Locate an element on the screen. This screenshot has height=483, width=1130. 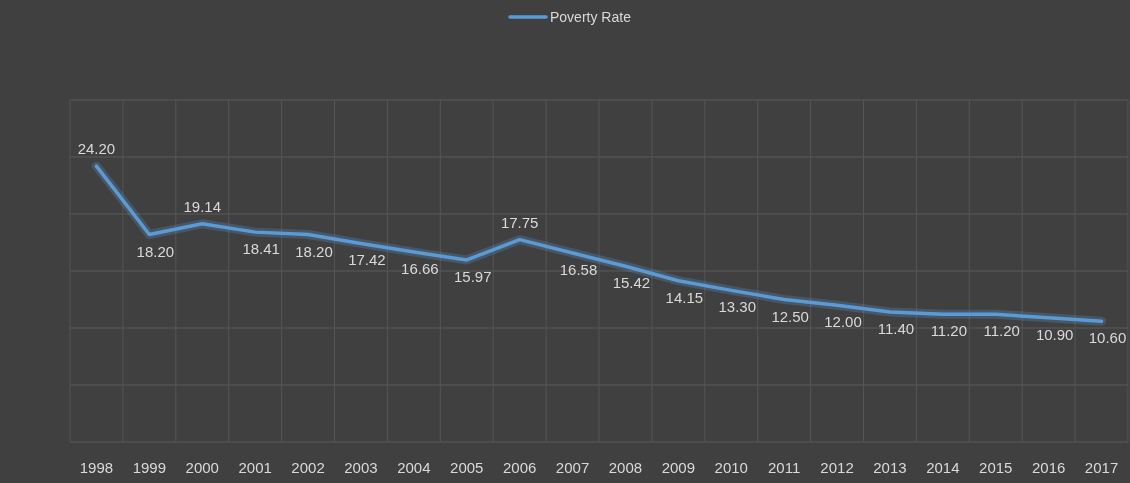
x-tick-label: 2006 is located at coordinates (519, 467).